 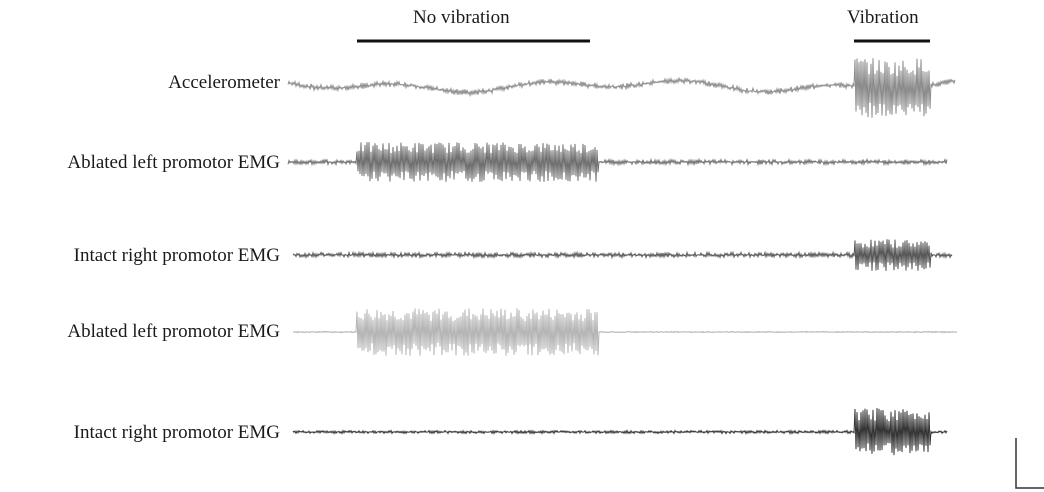 What do you see at coordinates (176, 255) in the screenshot?
I see `trace-label-intact-right-promotor-emg-1: Intact right promotor EMG` at bounding box center [176, 255].